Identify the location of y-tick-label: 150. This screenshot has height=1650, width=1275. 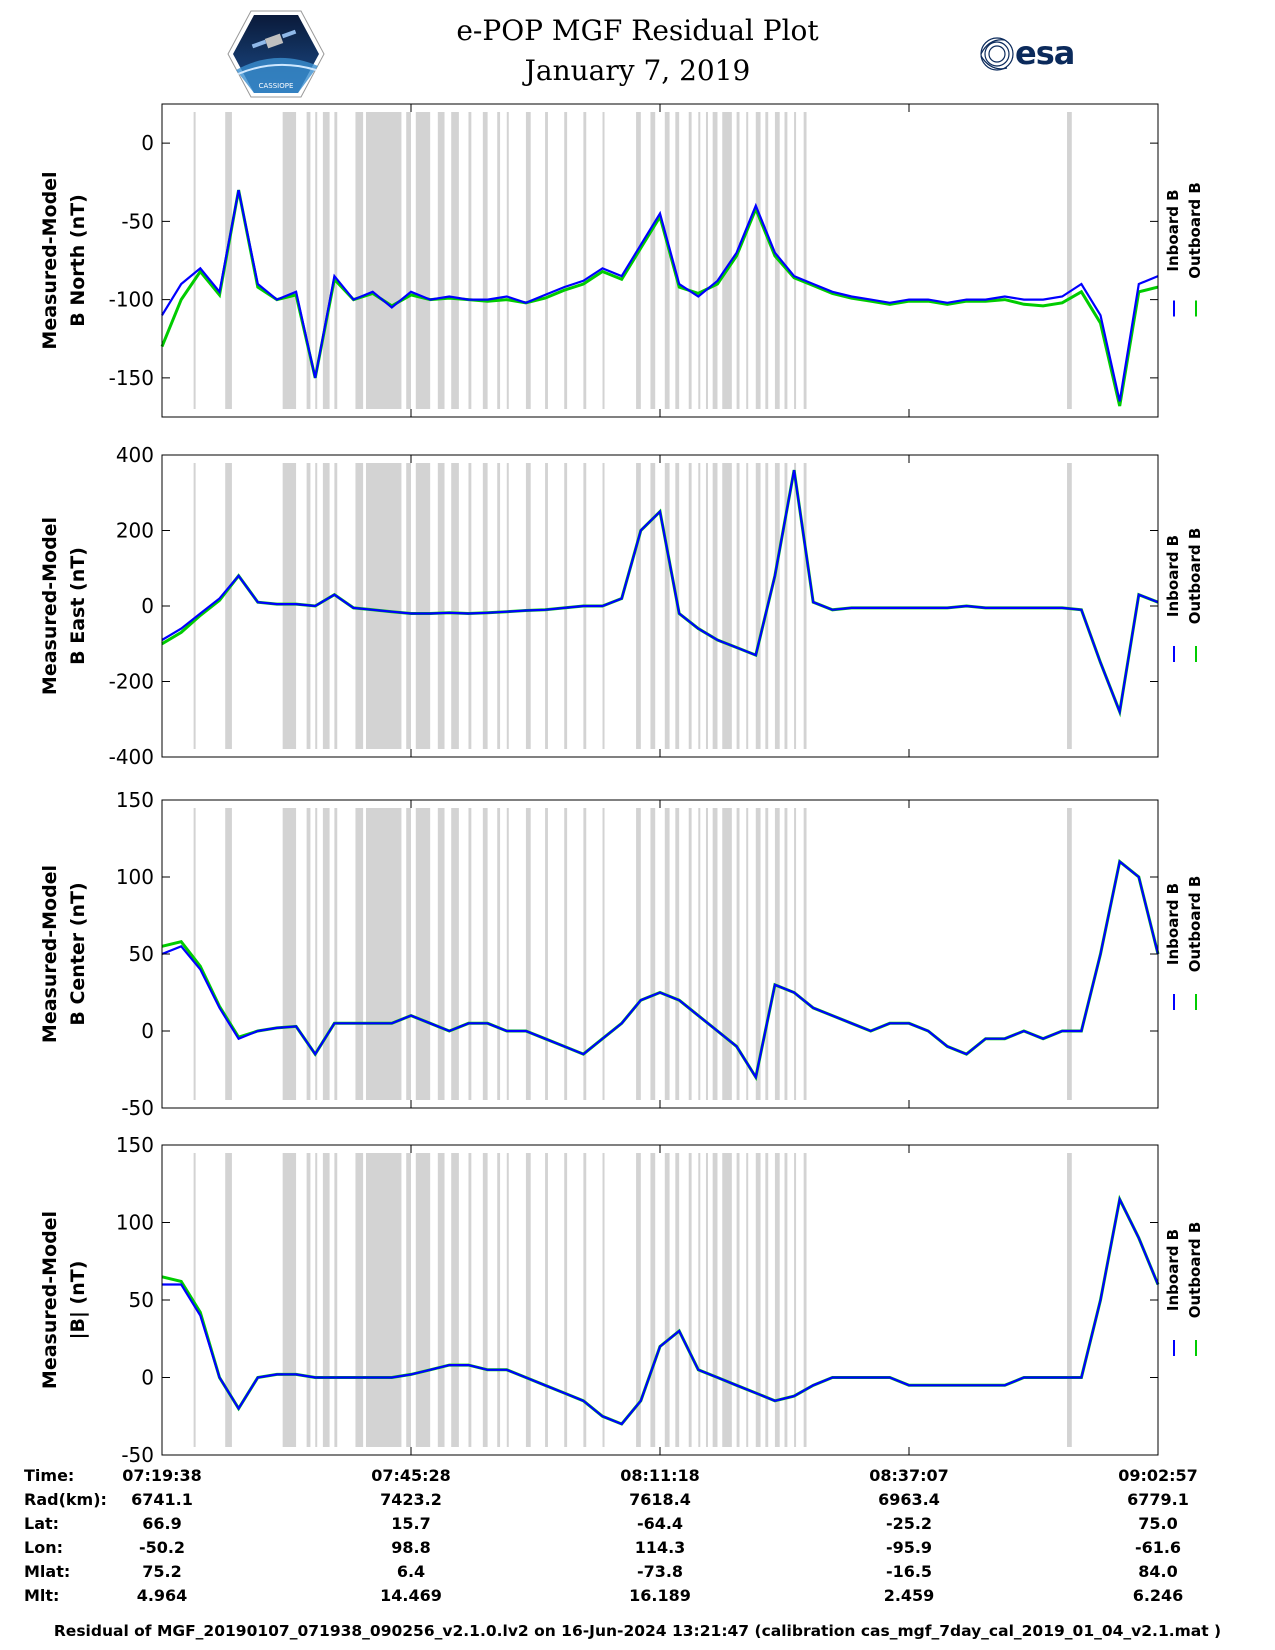
(135, 800).